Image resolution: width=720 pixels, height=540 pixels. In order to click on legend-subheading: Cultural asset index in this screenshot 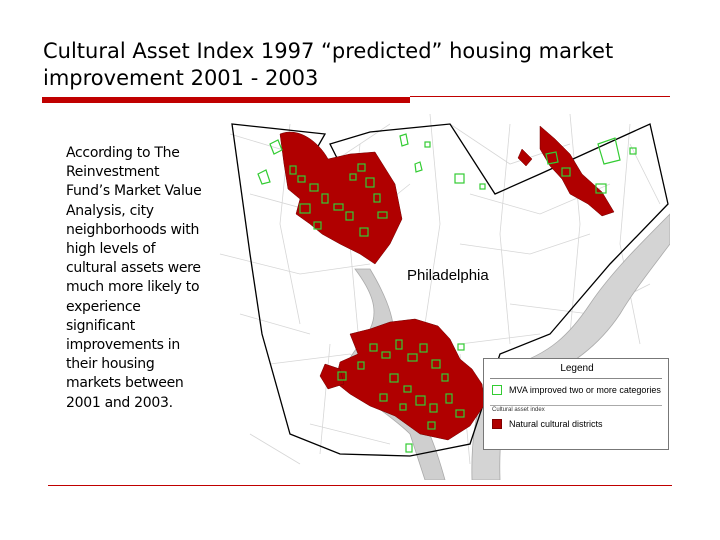, I will do `click(518, 410)`.